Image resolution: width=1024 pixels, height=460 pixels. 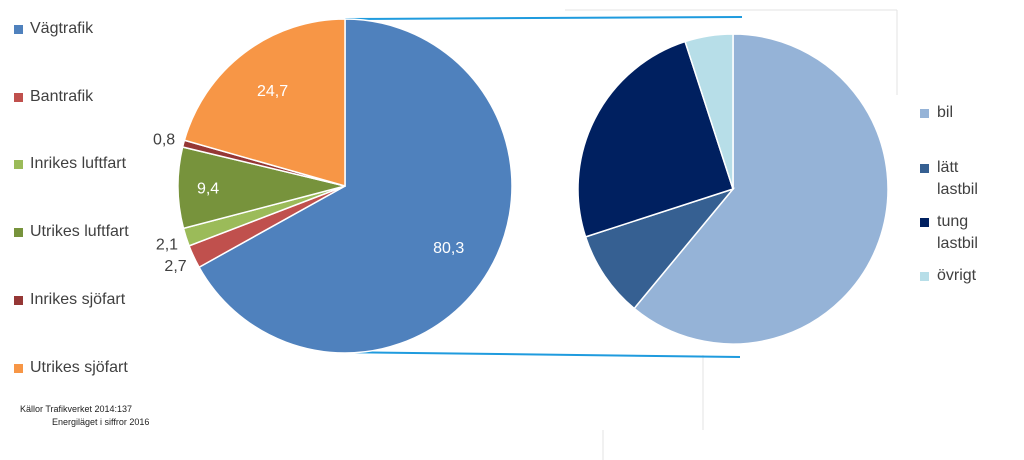 I want to click on data-label: 9,4, so click(x=208, y=188).